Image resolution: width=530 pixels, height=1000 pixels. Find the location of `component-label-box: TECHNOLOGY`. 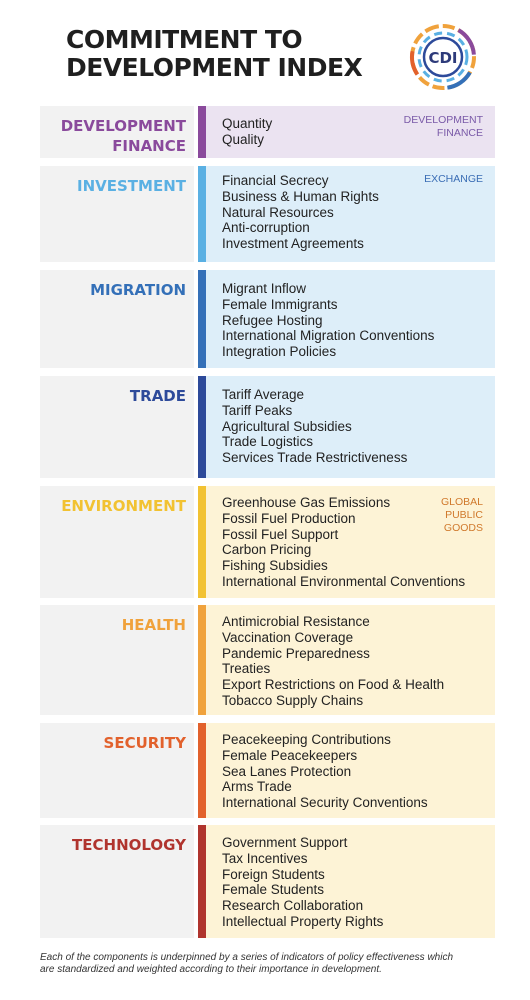

component-label-box: TECHNOLOGY is located at coordinates (117, 881).